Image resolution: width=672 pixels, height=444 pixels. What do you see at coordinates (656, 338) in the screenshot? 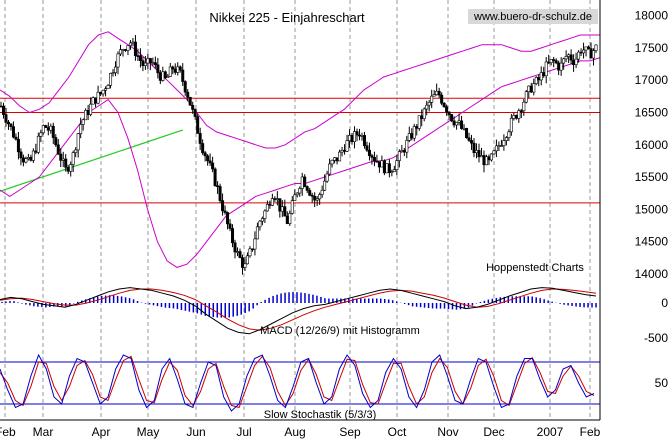
I see `macd-tick-label: -500` at bounding box center [656, 338].